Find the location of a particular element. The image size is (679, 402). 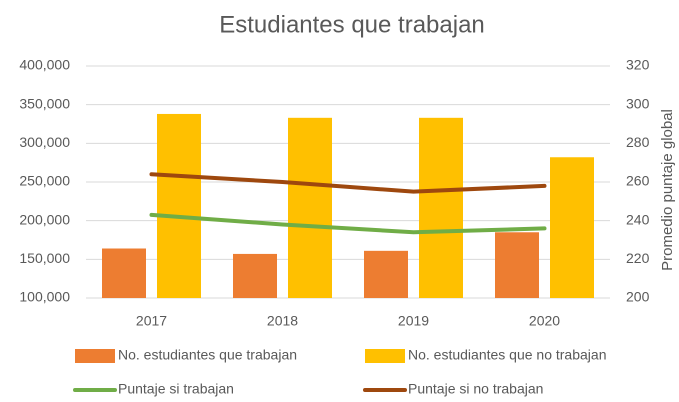

y2-tick-label: 200 is located at coordinates (638, 297).